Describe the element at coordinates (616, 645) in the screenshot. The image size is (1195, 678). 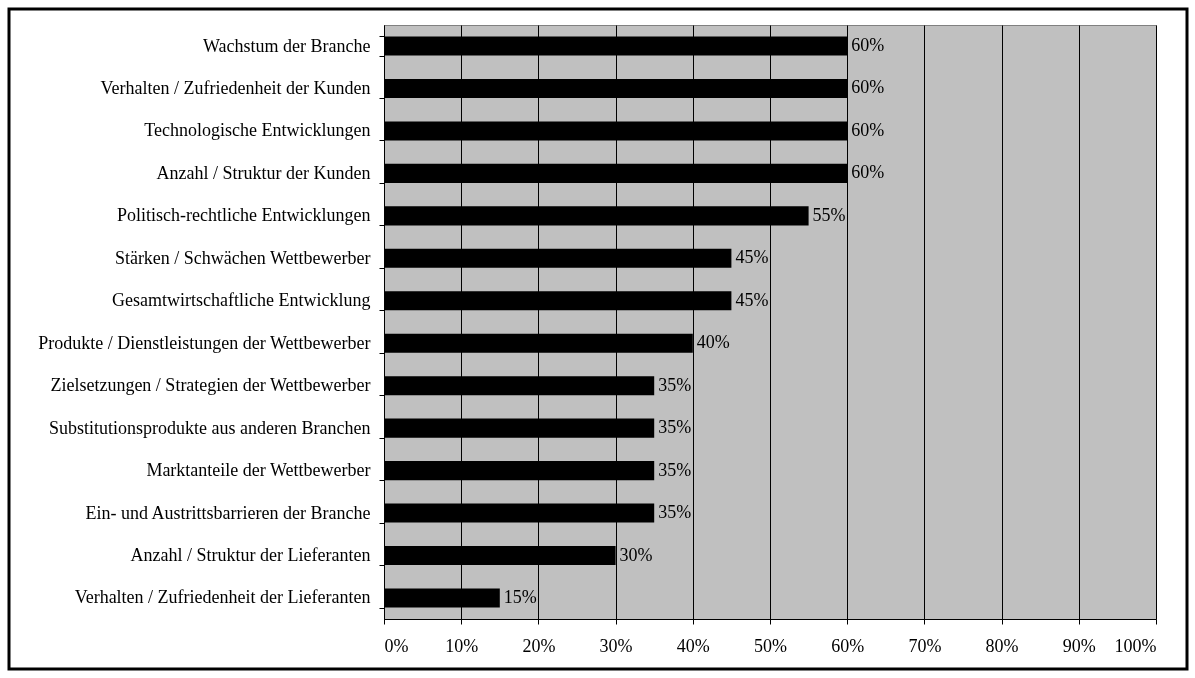
I see `x-tick-label: 30%` at that location.